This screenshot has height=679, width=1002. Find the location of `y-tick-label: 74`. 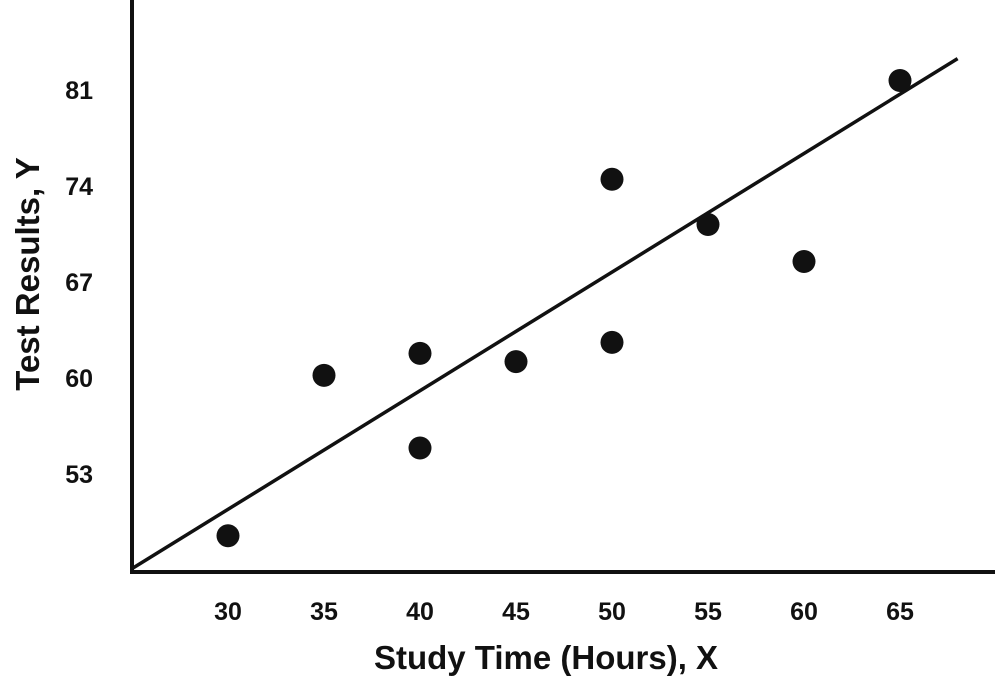

y-tick-label: 74 is located at coordinates (79, 187).